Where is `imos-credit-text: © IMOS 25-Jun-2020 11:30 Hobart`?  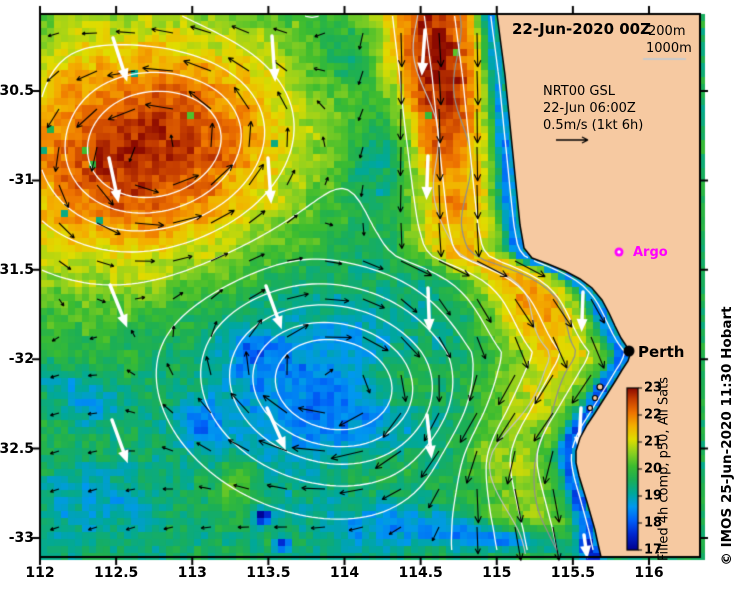 imos-credit-text: © IMOS 25-Jun-2020 11:30 Hobart is located at coordinates (727, 436).